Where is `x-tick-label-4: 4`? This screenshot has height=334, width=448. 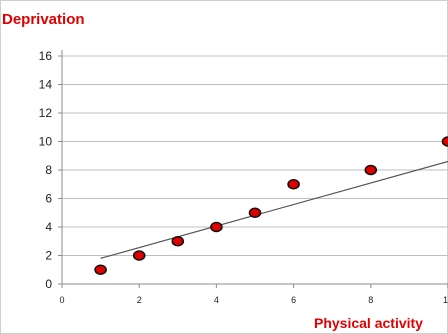
x-tick-label-4: 4 is located at coordinates (216, 300).